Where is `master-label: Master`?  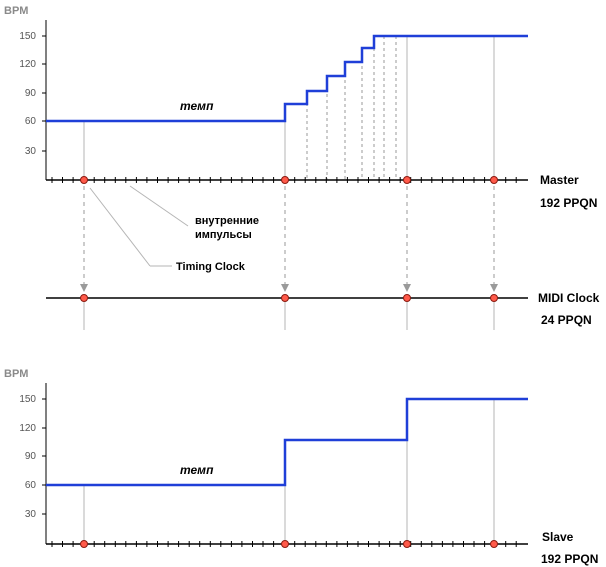 master-label: Master is located at coordinates (559, 180).